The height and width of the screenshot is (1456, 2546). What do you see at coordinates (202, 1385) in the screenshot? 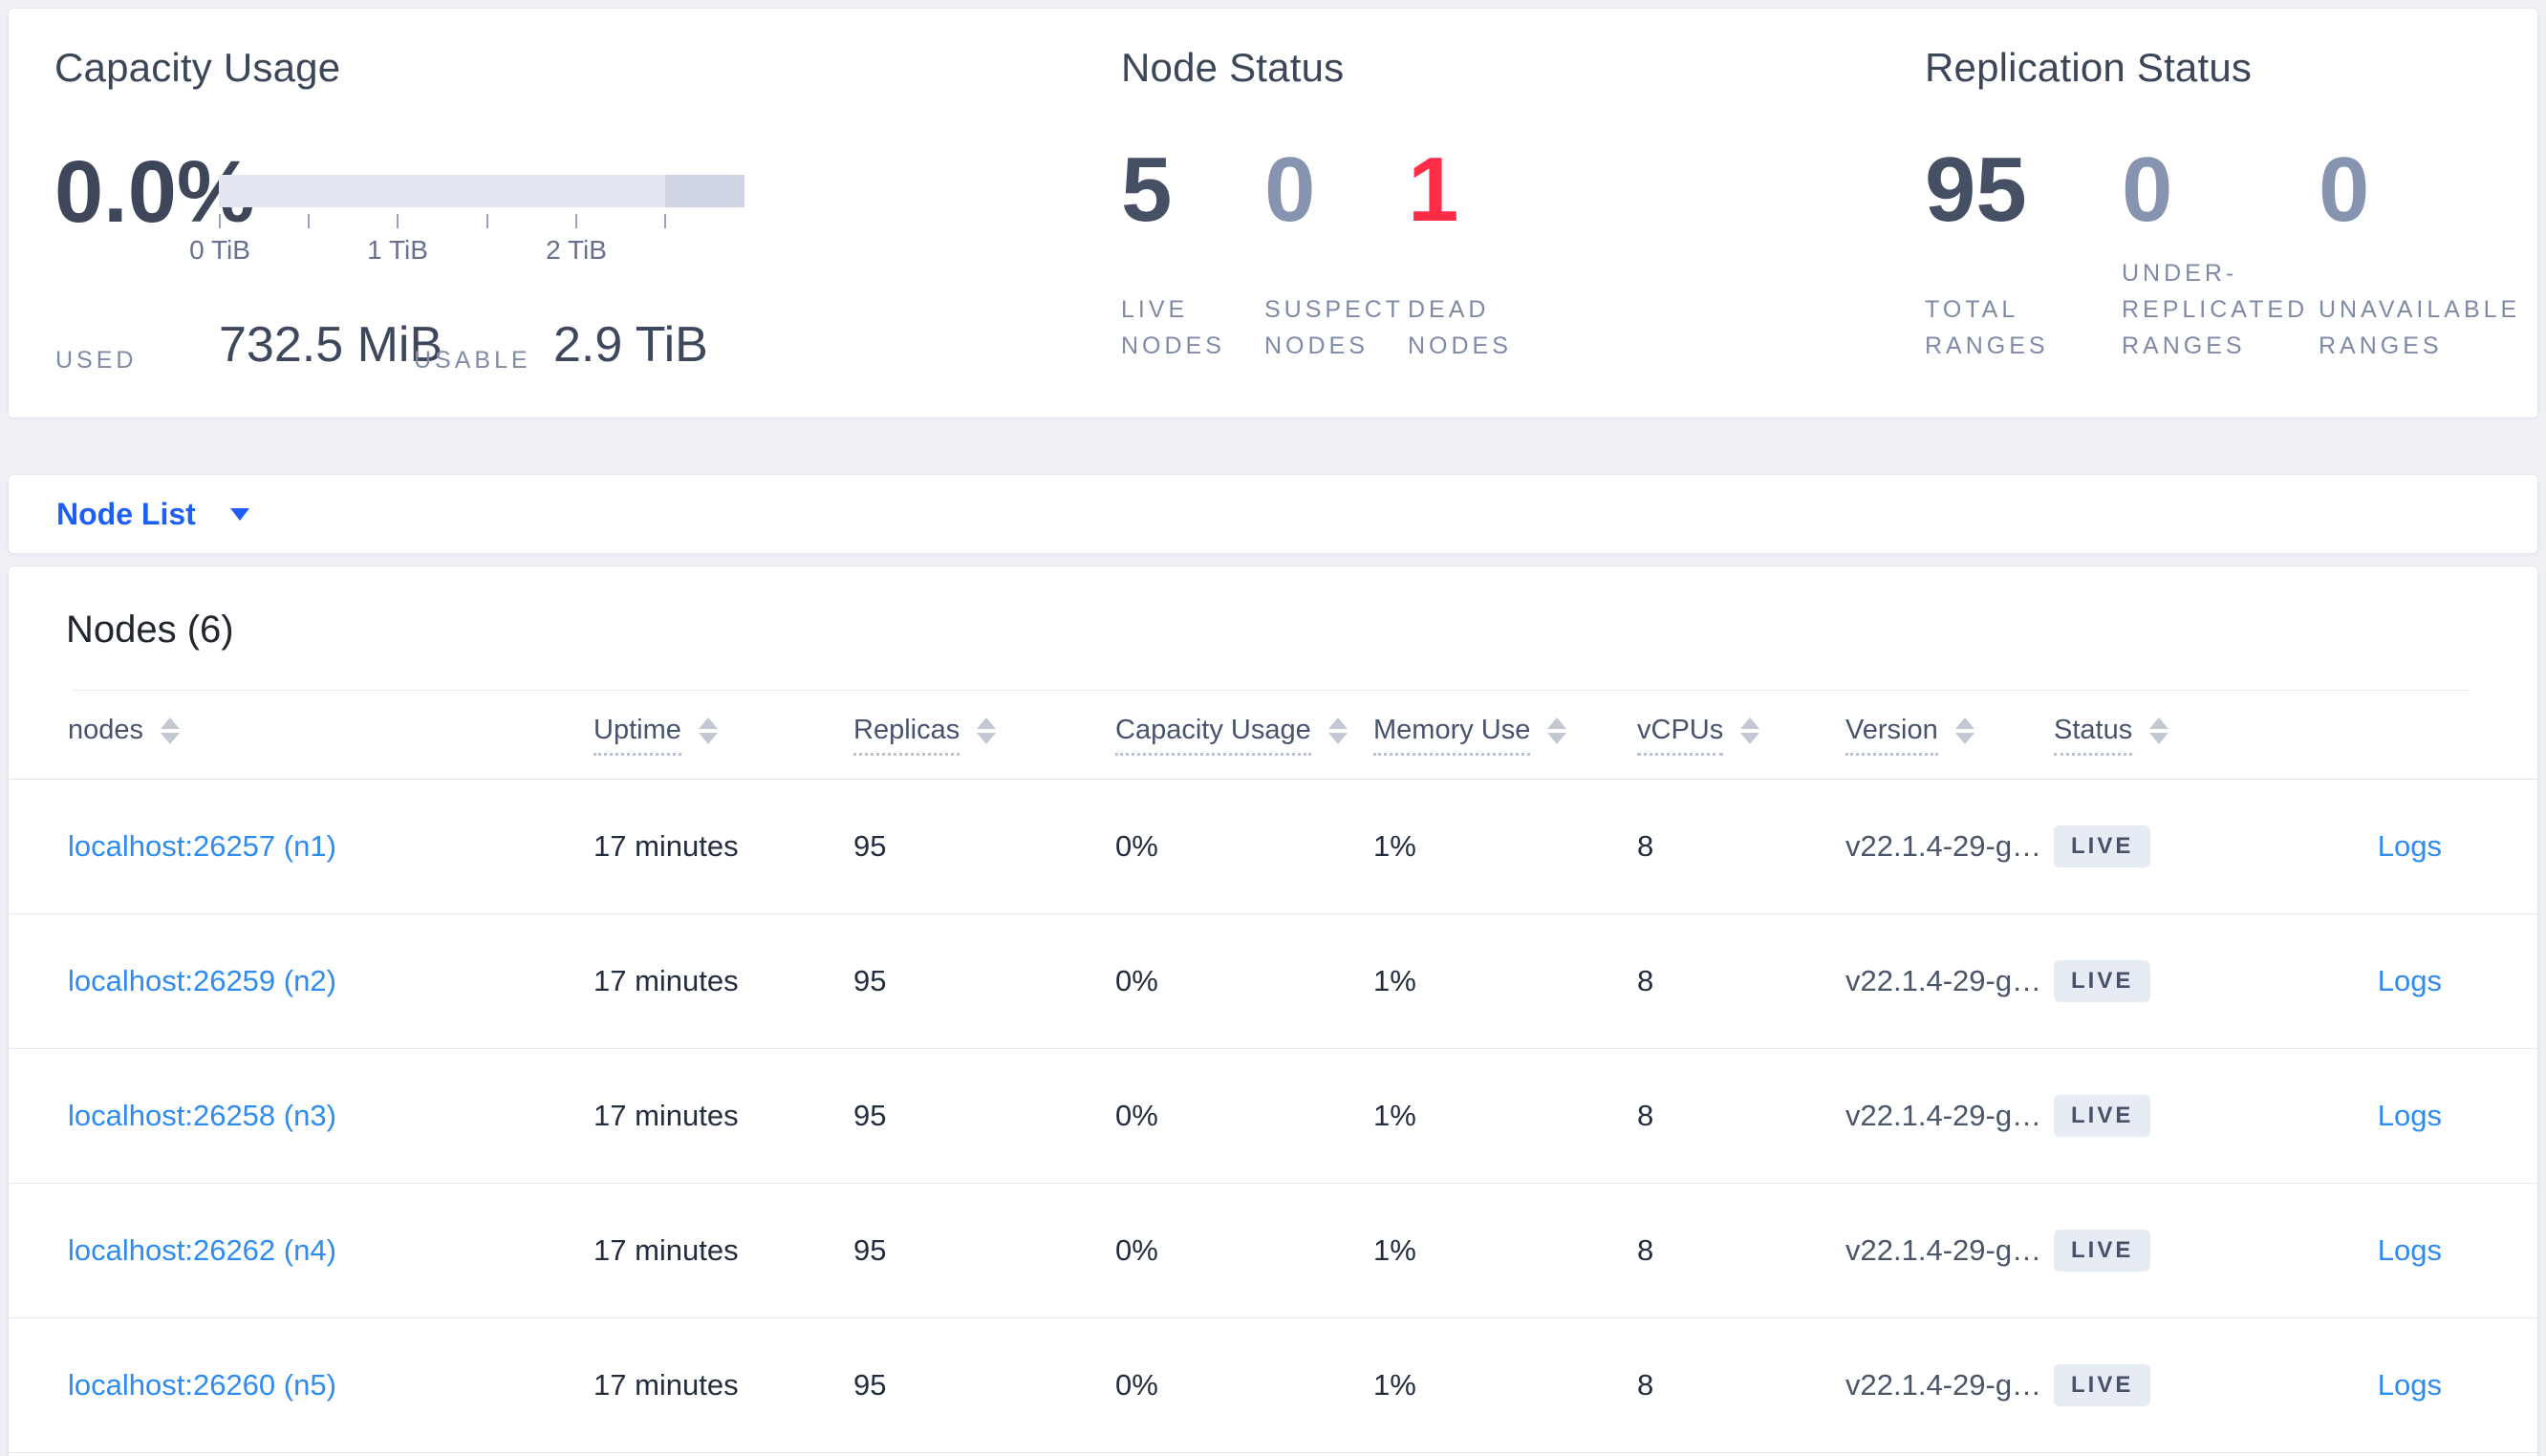
I see `node-link: localhost:26260 (n5)` at bounding box center [202, 1385].